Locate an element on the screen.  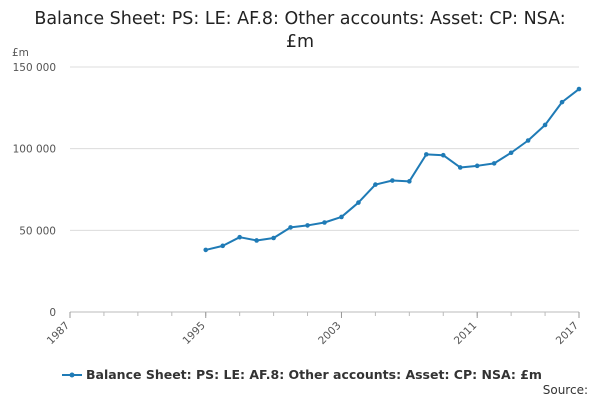
x-tick-label: 2011 is located at coordinates (465, 333).